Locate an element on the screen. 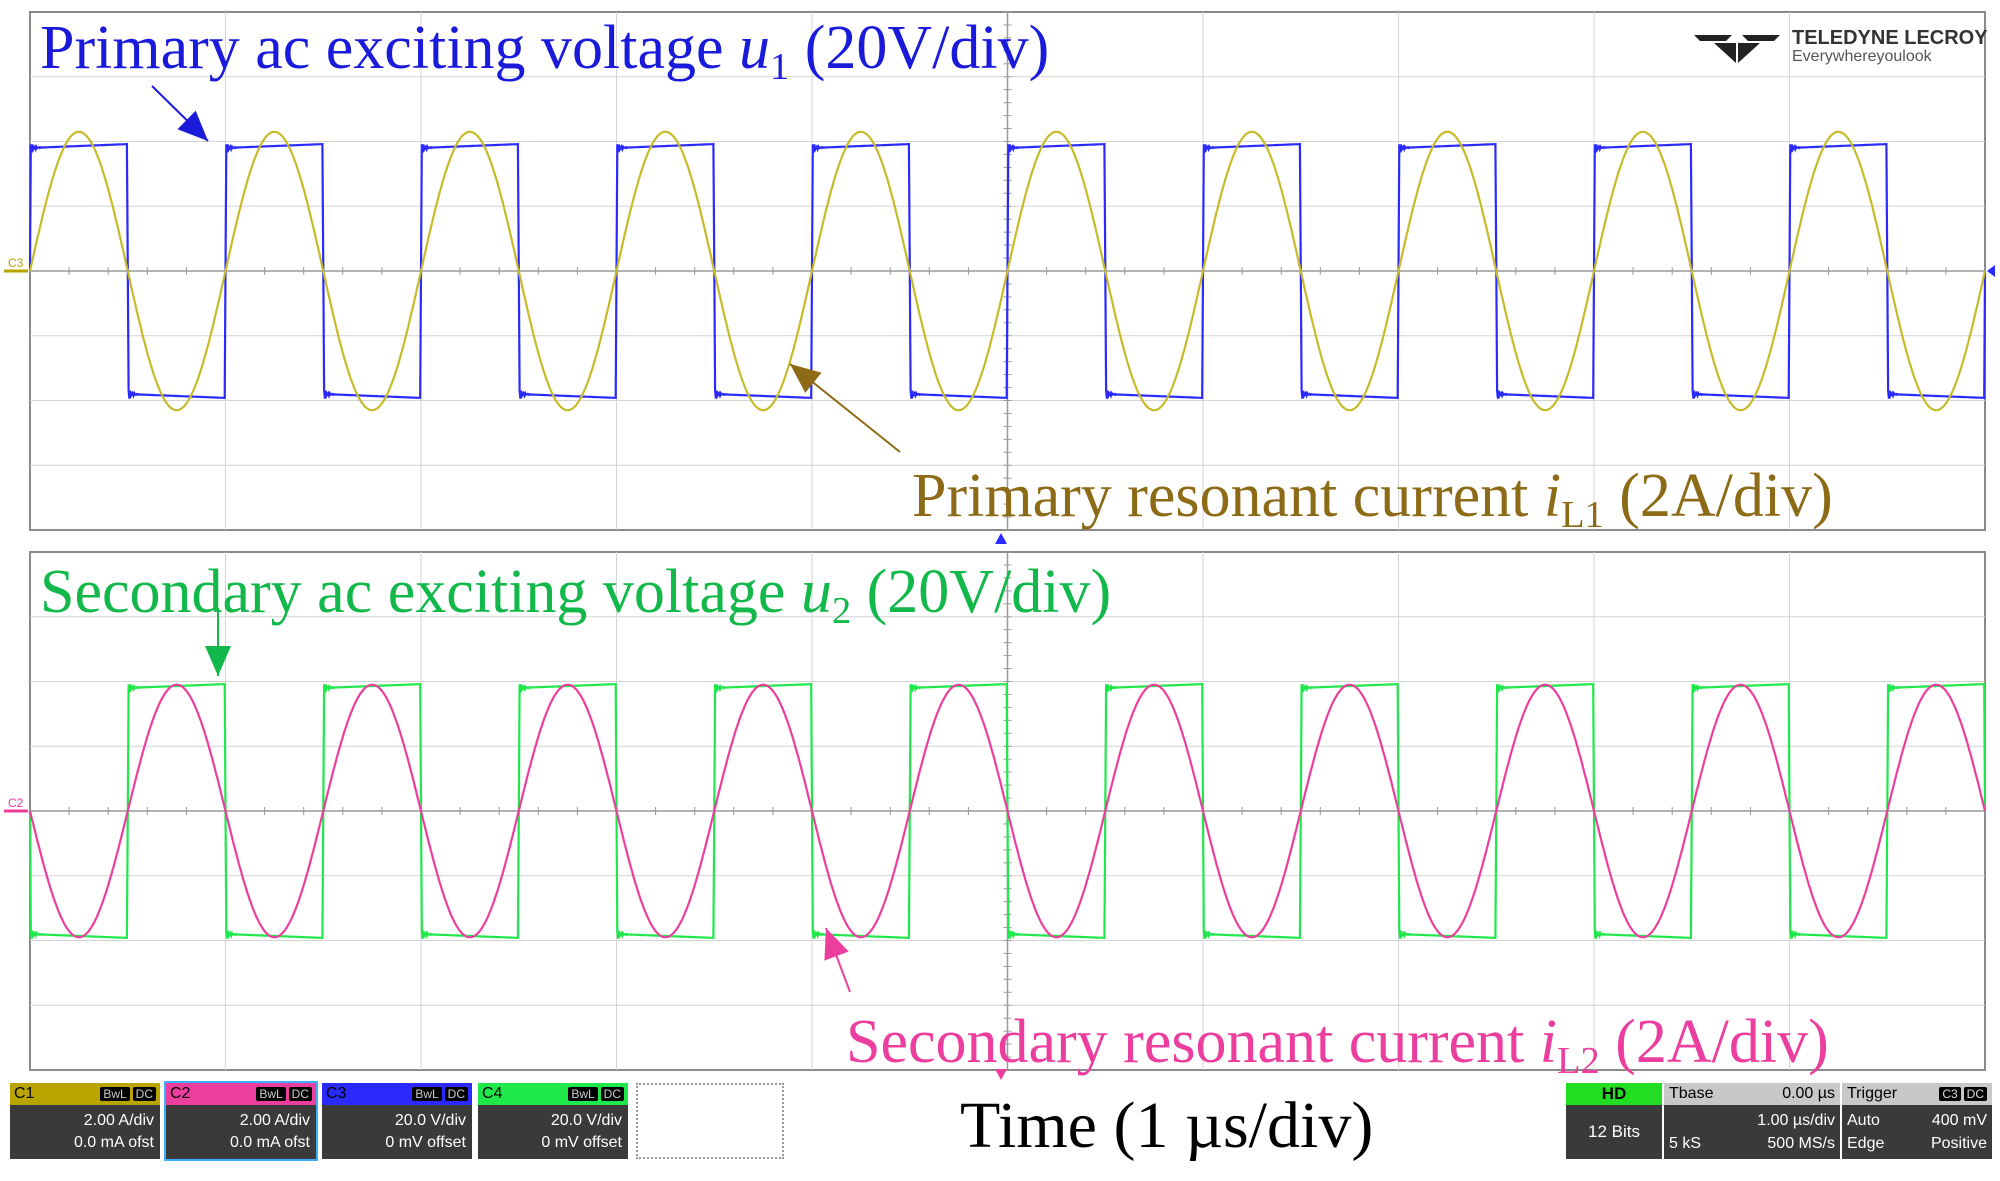 The height and width of the screenshot is (1181, 2000). teledyne-logo-icon is located at coordinates (1737, 49).